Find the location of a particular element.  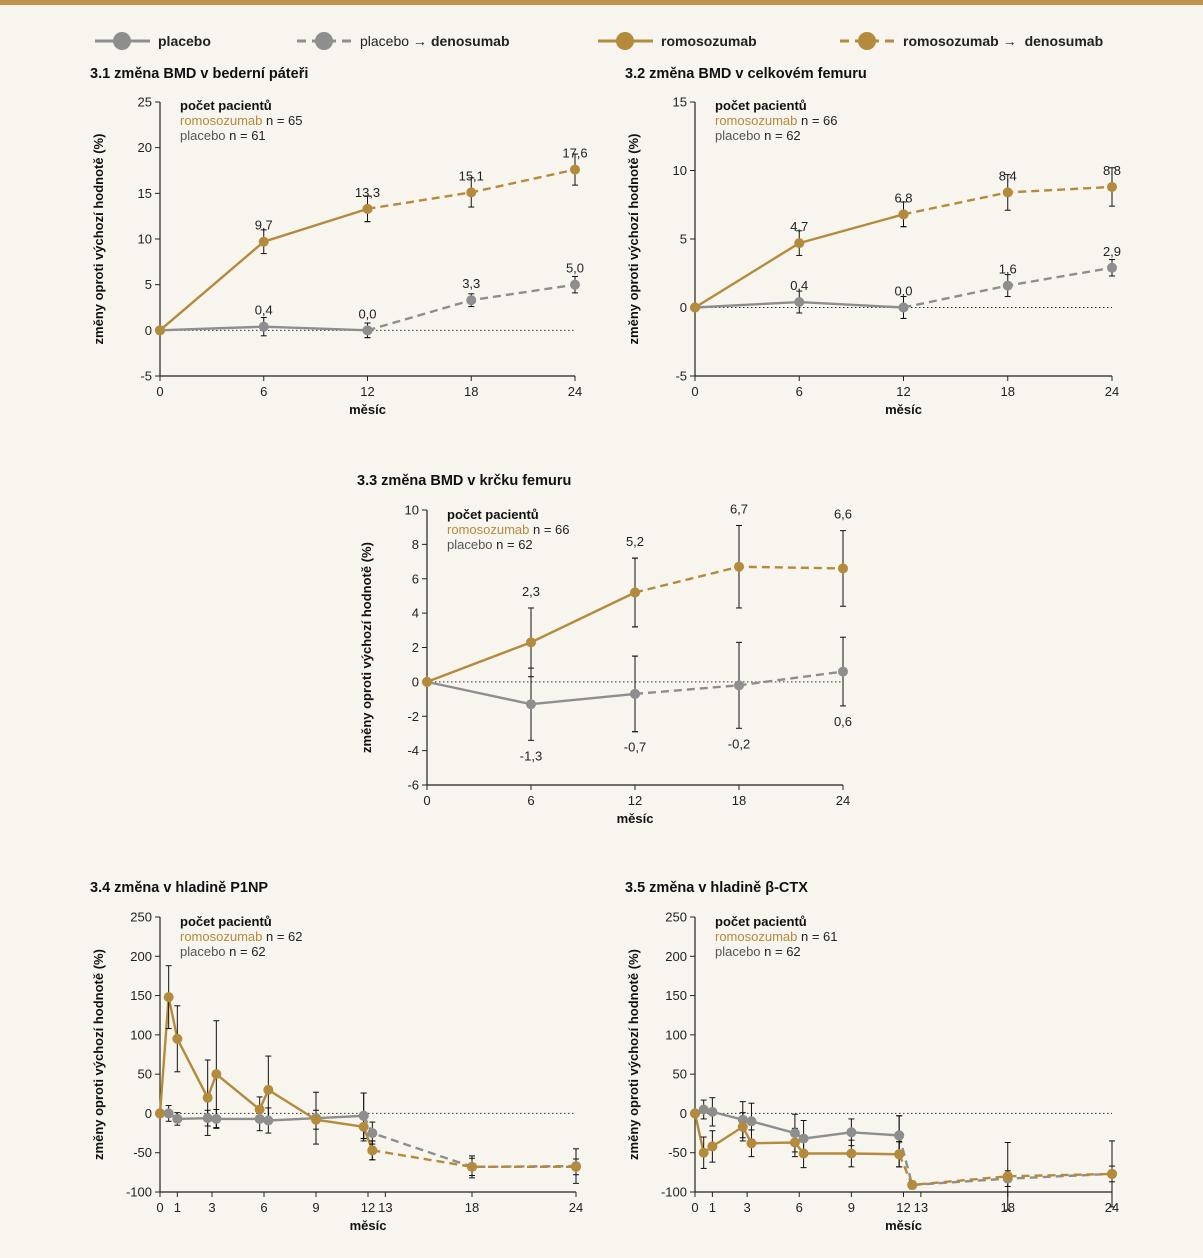

data-label: 8,8 is located at coordinates (1112, 170).